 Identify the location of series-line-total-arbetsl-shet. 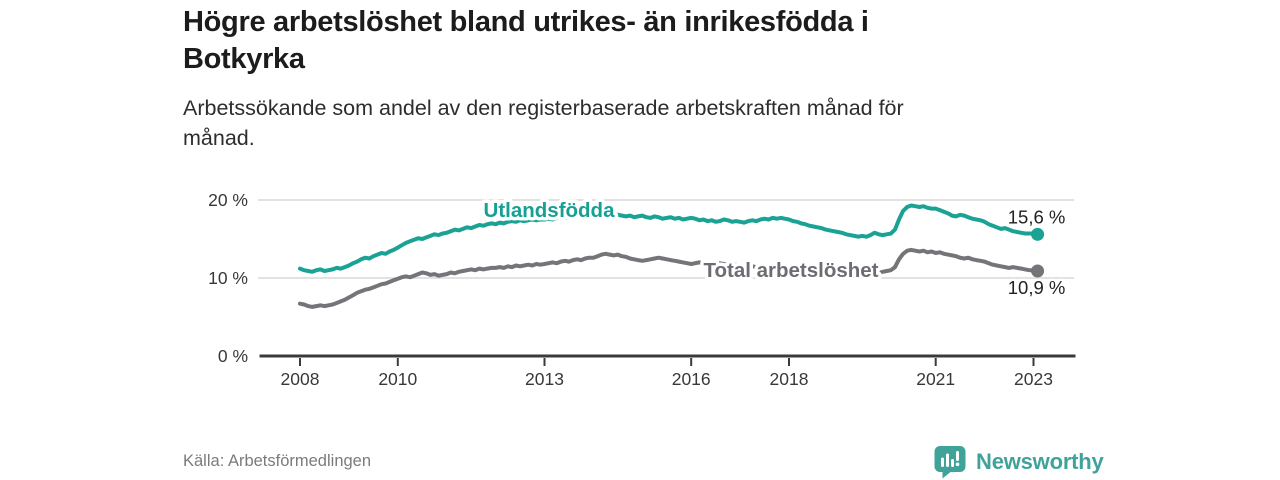
(669, 278).